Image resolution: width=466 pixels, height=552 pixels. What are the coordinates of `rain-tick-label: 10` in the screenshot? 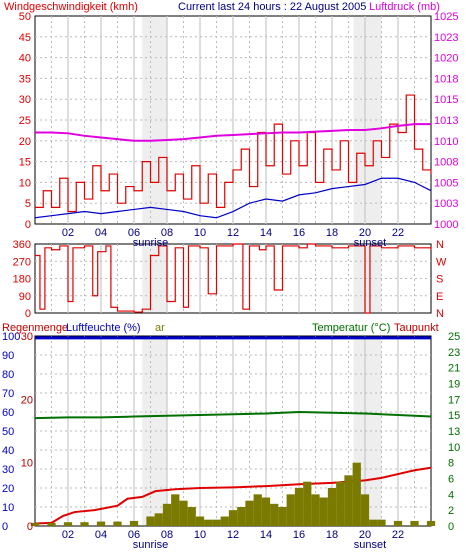 It's located at (27, 464).